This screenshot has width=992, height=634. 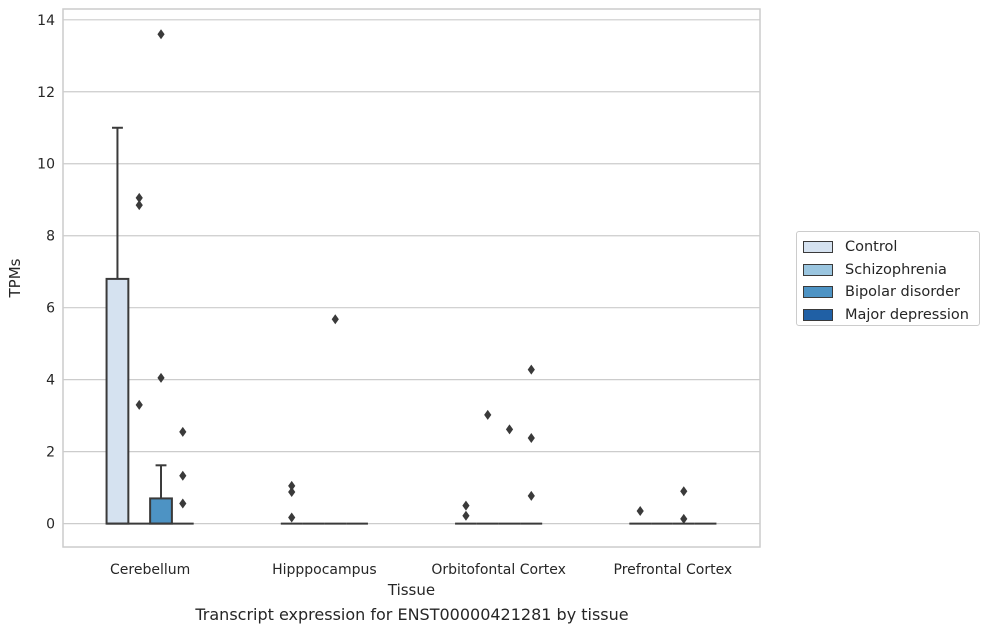 What do you see at coordinates (907, 314) in the screenshot?
I see `legend-label: Major depression` at bounding box center [907, 314].